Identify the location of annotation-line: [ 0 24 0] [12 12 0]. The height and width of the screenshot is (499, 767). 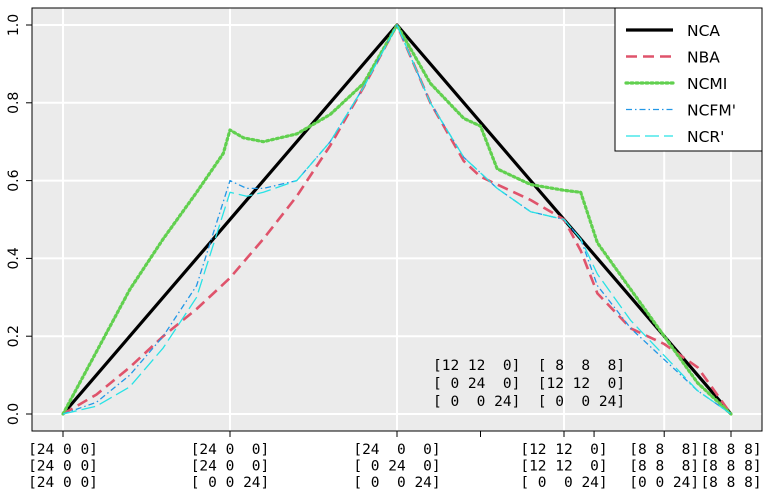
(529, 384).